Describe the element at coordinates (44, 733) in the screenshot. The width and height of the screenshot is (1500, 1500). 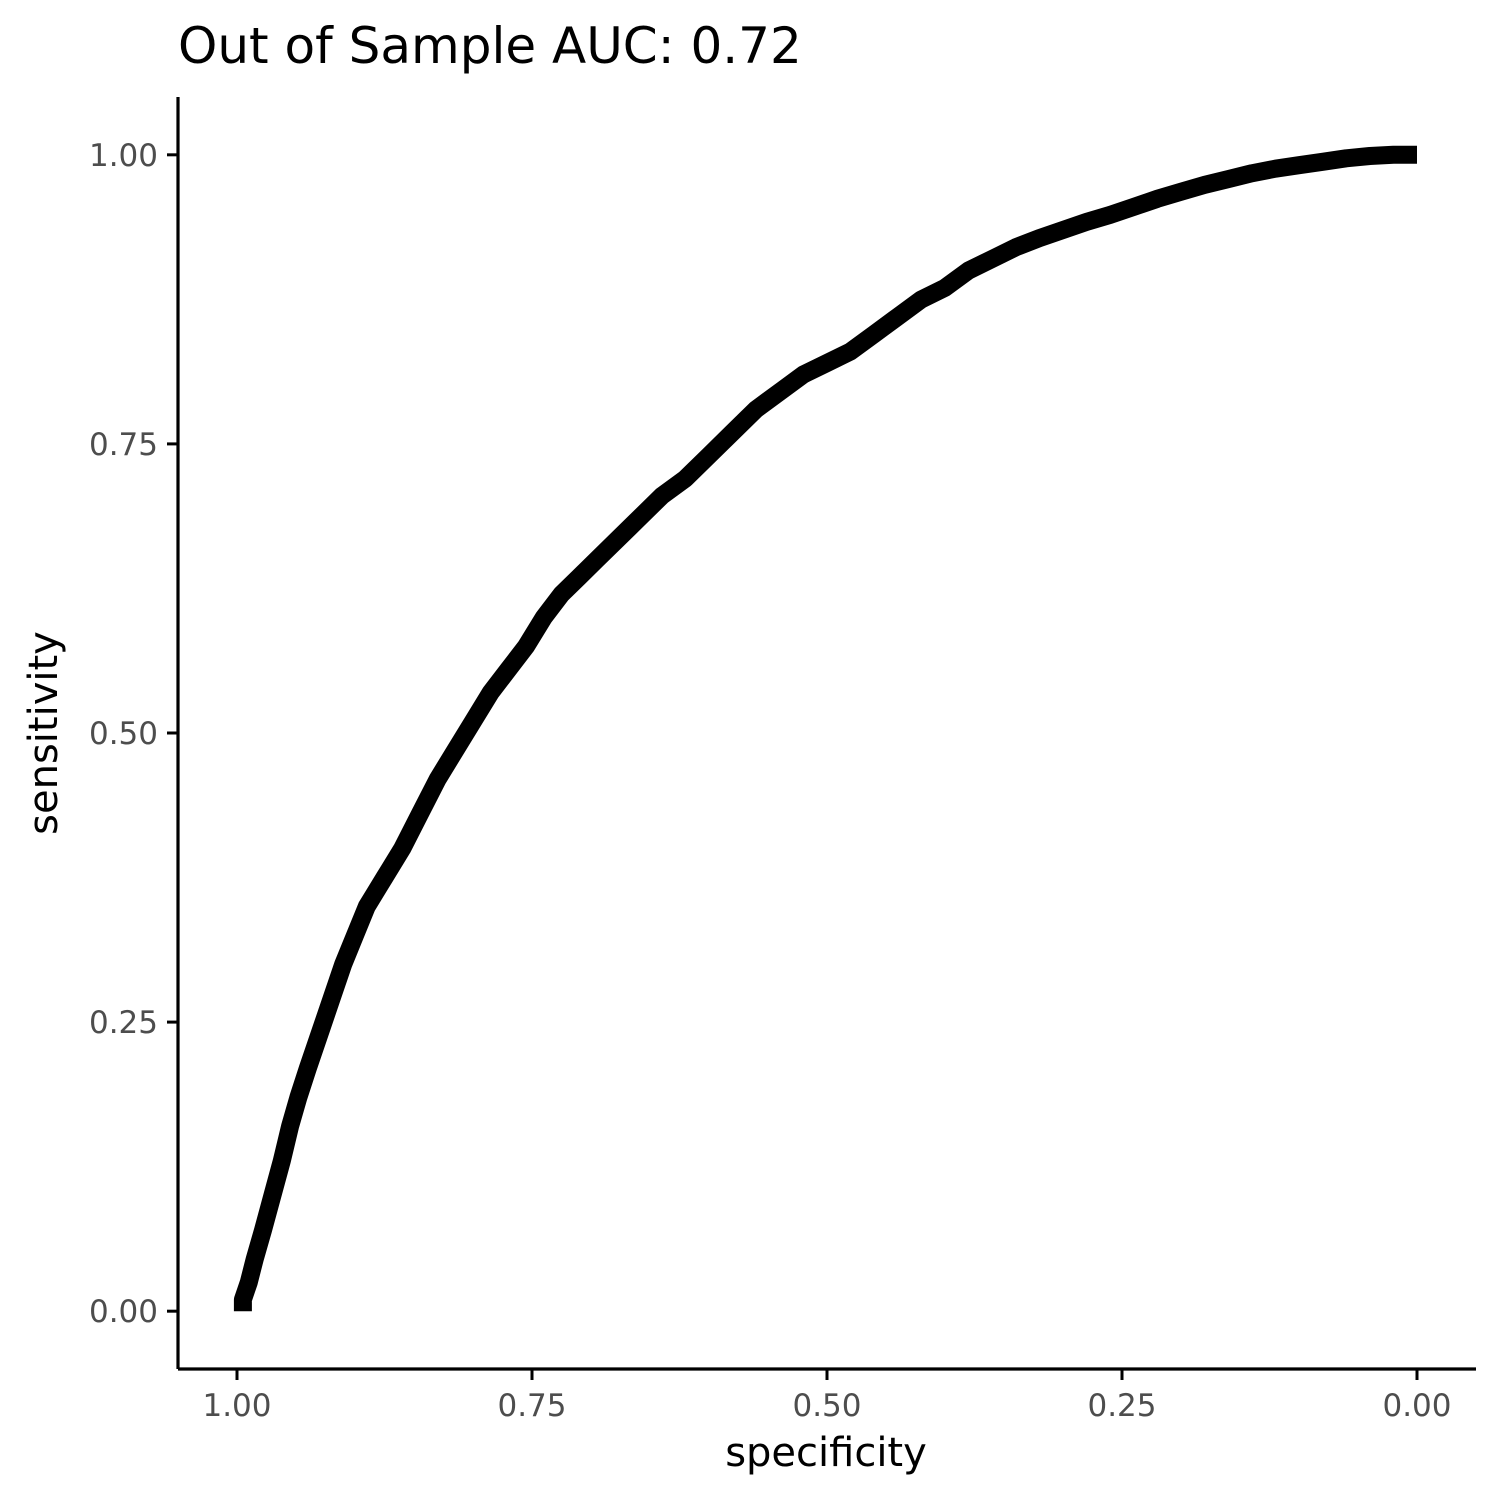
I see `y-axis-label: sensitivity` at that location.